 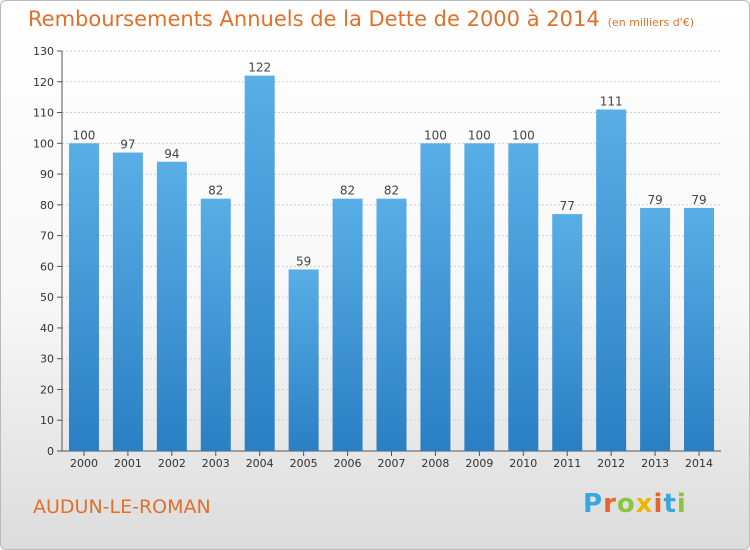 I want to click on bar-2014, so click(x=699, y=329).